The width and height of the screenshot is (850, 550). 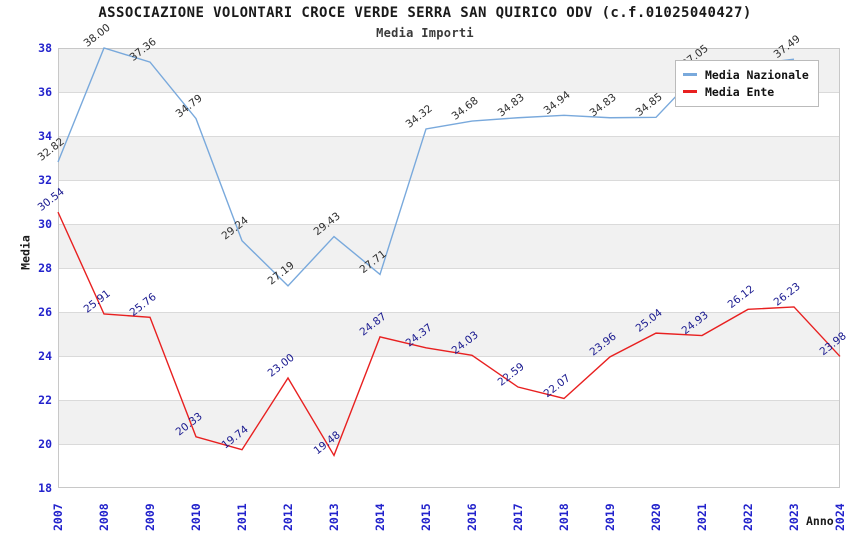 What do you see at coordinates (472, 517) in the screenshot?
I see `x-tick-label: 2016` at bounding box center [472, 517].